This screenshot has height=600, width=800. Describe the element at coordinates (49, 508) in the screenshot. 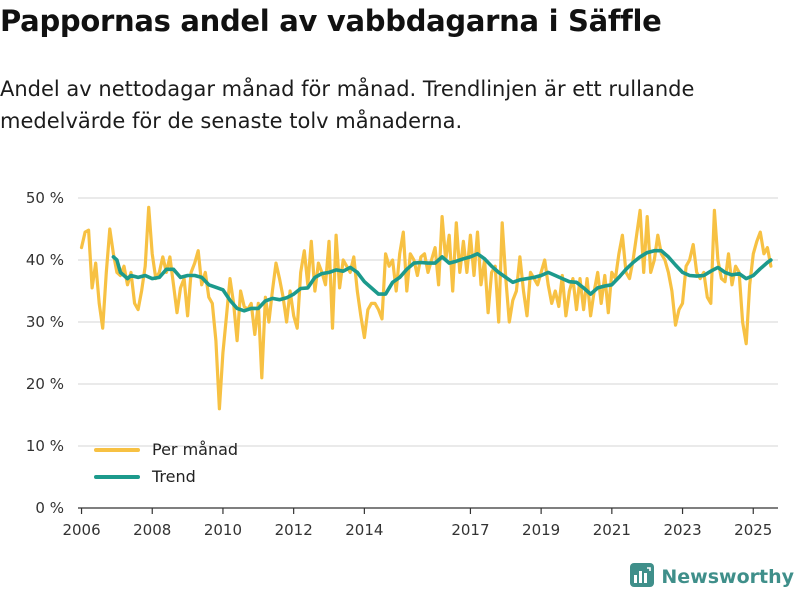

I see `y-tick-label: 0 %` at that location.